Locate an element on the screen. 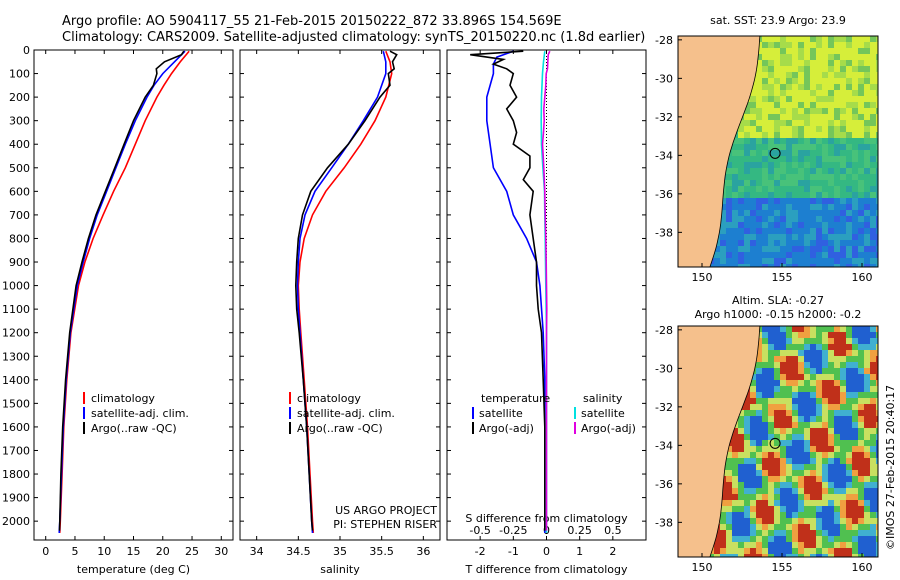  land-area is located at coordinates (719, 151).